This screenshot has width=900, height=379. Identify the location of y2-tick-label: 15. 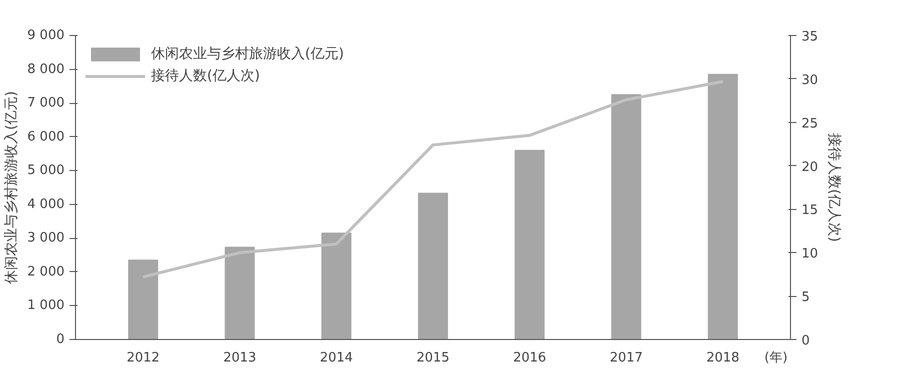
(810, 210).